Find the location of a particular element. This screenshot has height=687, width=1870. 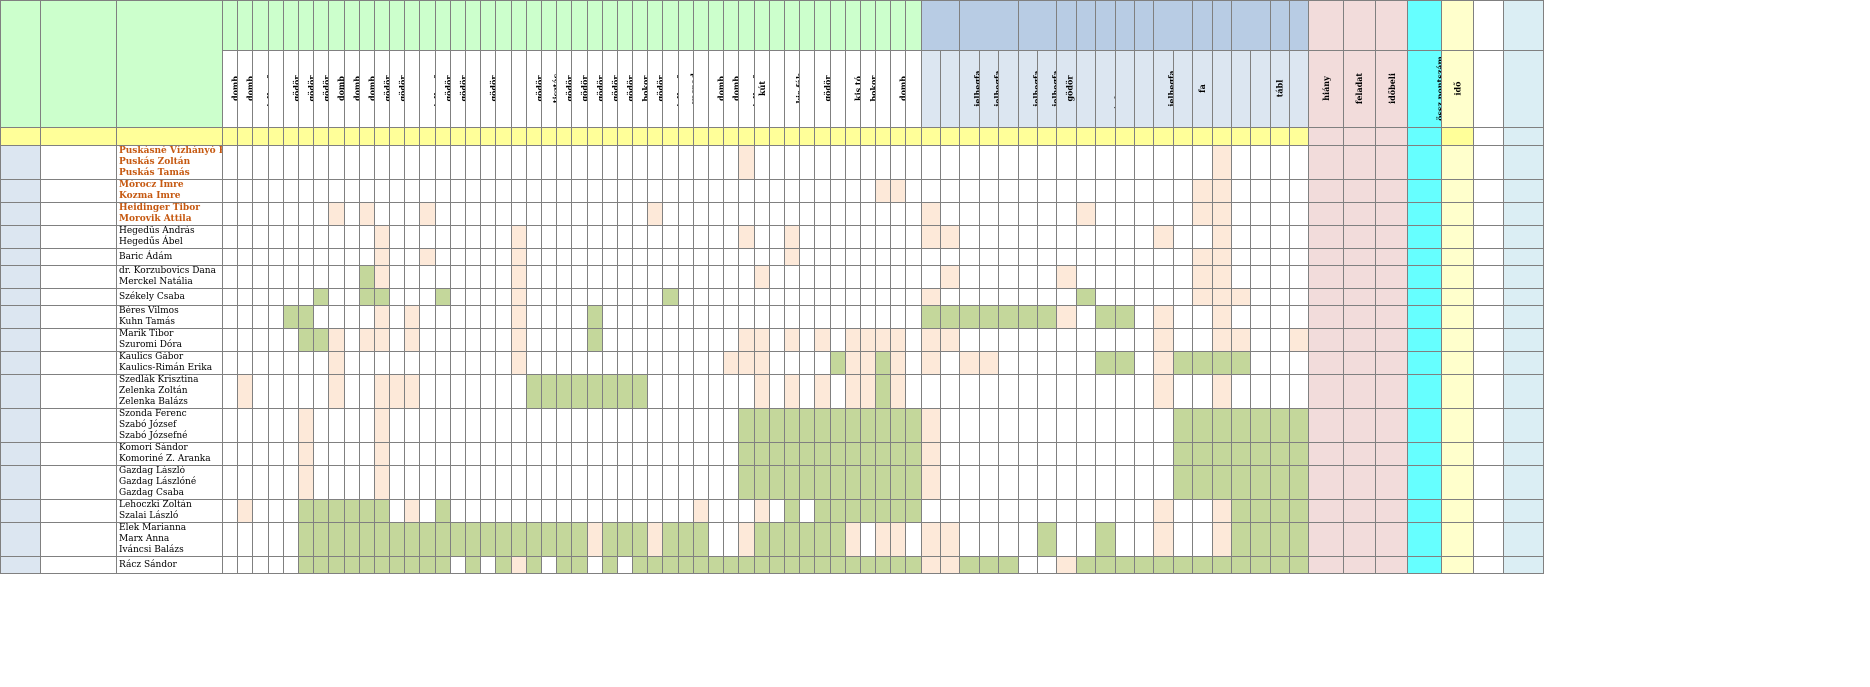

team-cell is located at coordinates (78, 277).